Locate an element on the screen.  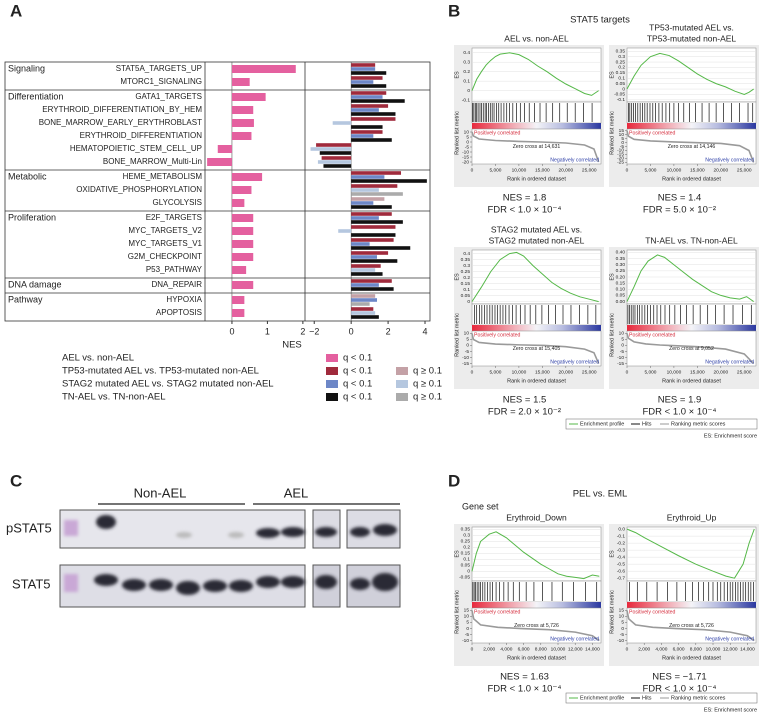
y-tick-label: 0.2 is located at coordinates (621, 68).